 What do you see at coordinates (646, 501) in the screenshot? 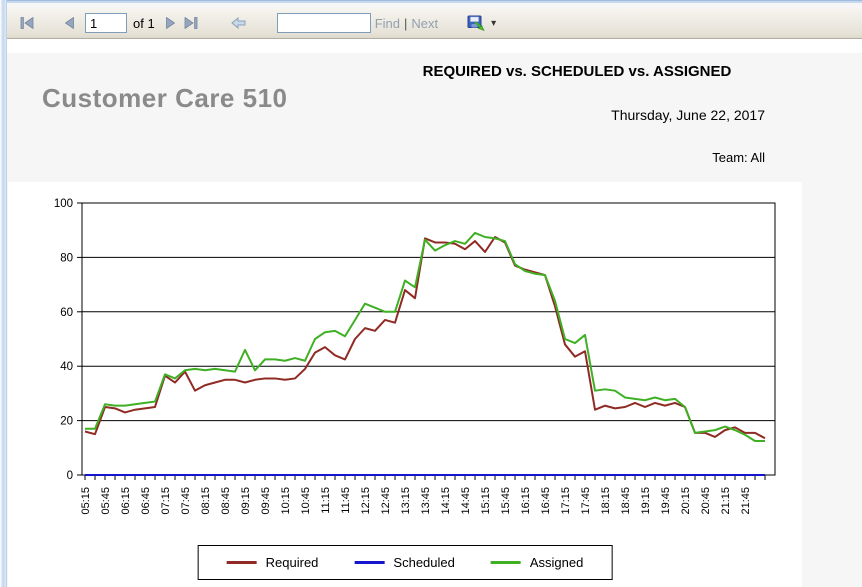
I see `x-axis-label: 19:15` at bounding box center [646, 501].